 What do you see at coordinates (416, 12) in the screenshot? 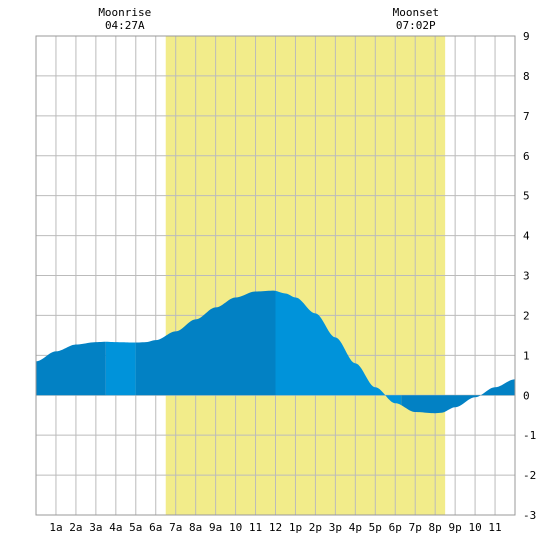
I see `moonset-label: Moonset` at bounding box center [416, 12].